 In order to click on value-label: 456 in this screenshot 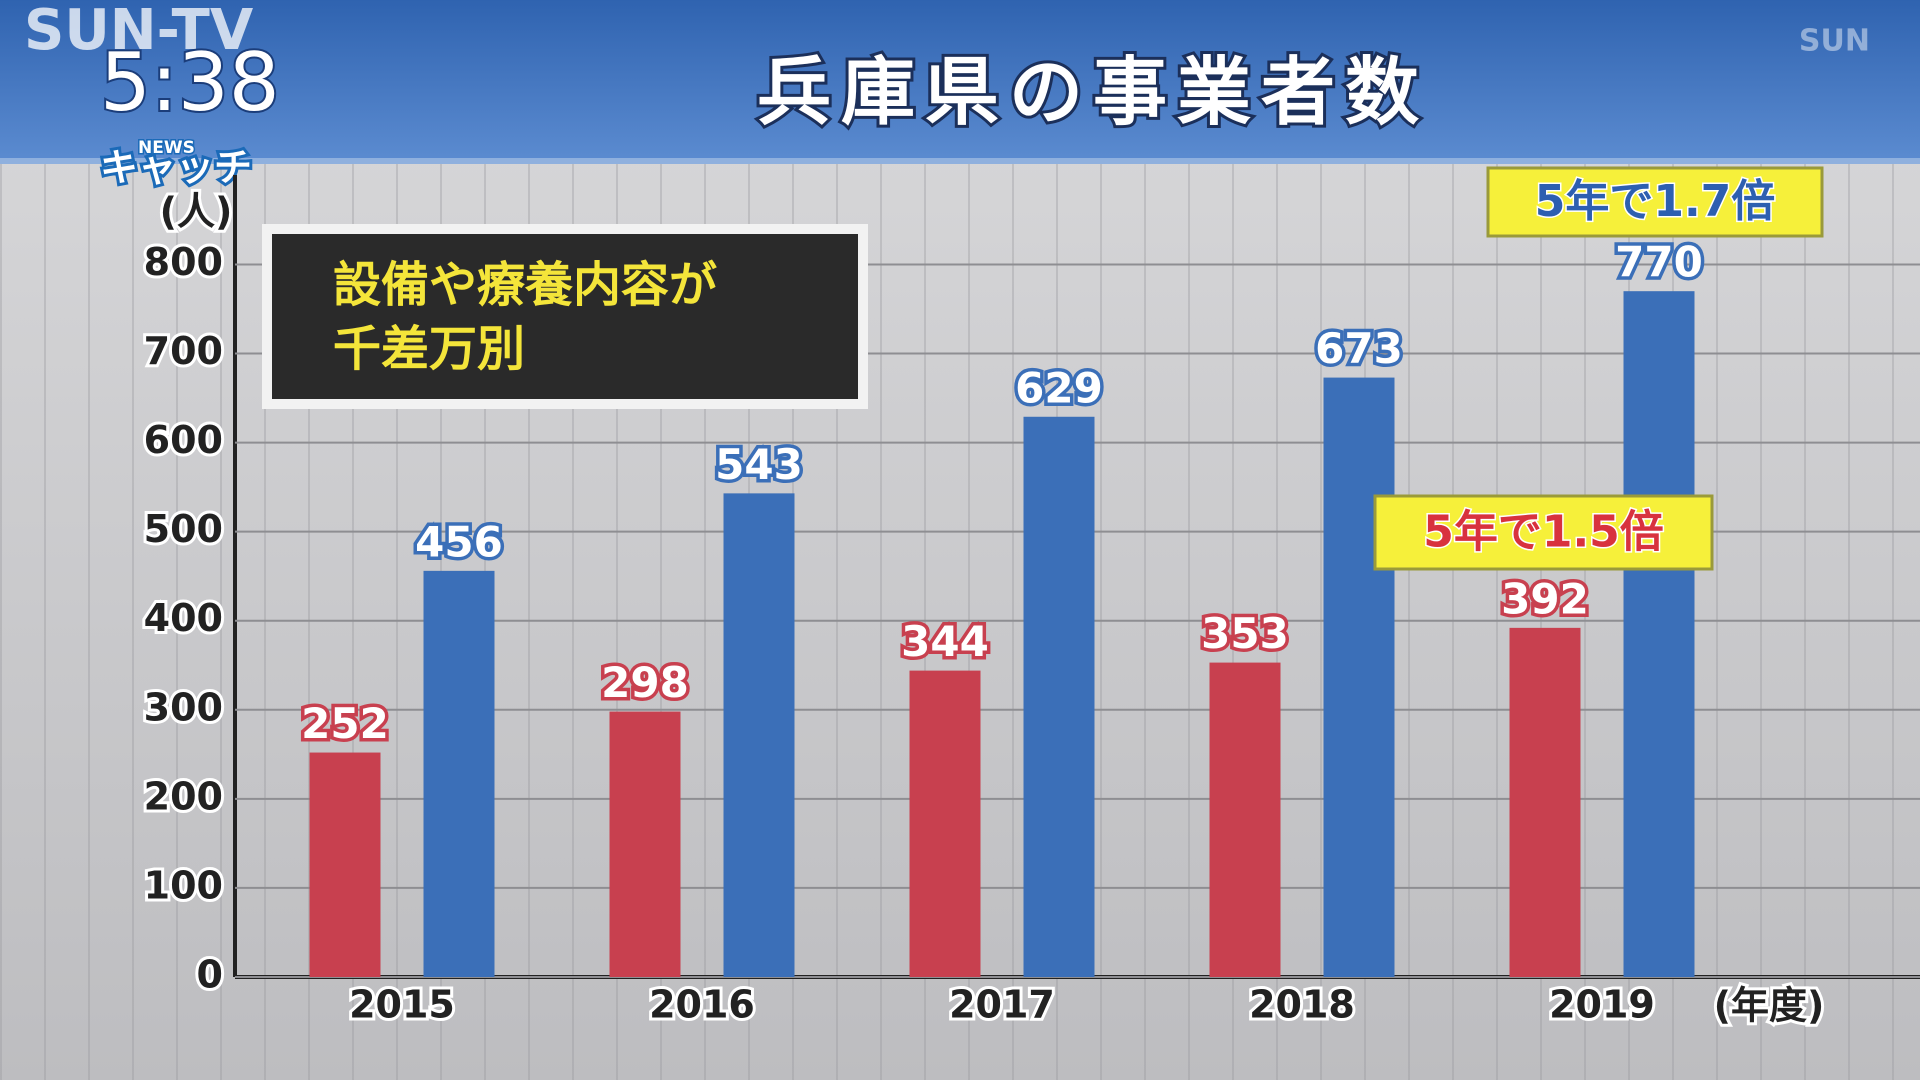, I will do `click(459, 541)`.